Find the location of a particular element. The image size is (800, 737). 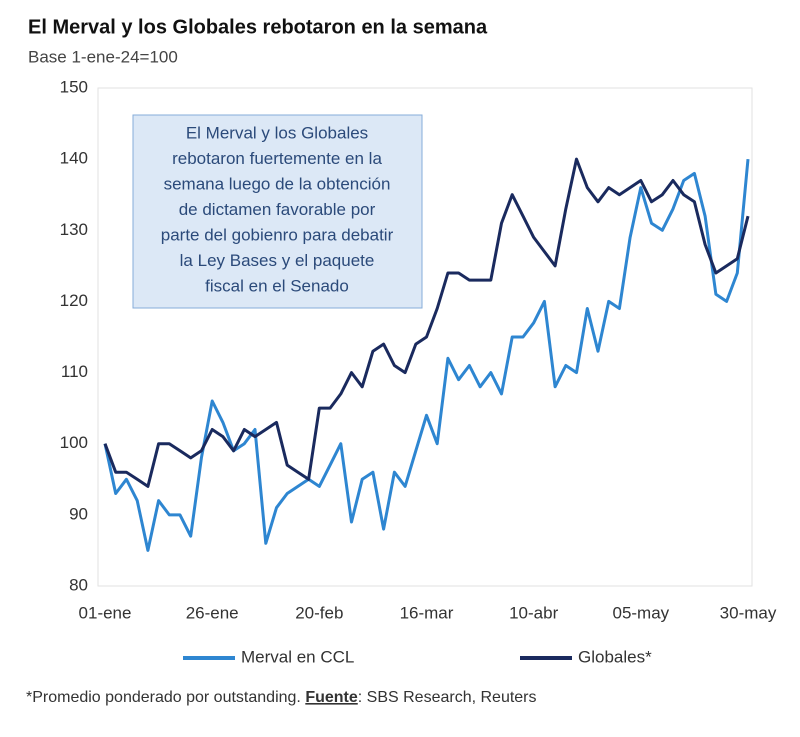

x-tick-label: 16-mar is located at coordinates (427, 612).